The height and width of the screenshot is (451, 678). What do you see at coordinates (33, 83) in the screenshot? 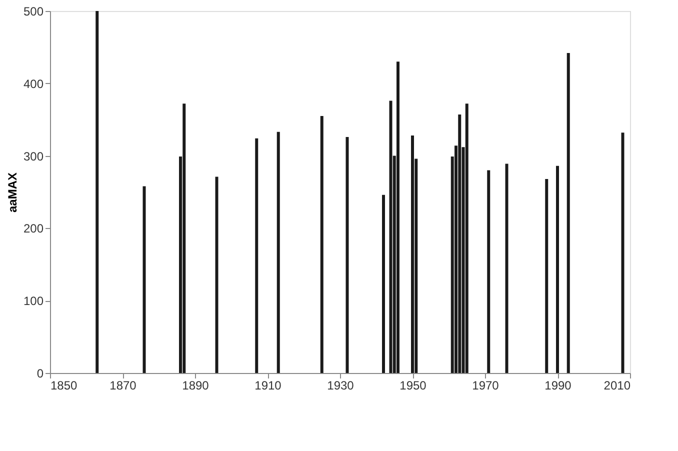
I see `y-tick-label: 400` at bounding box center [33, 83].